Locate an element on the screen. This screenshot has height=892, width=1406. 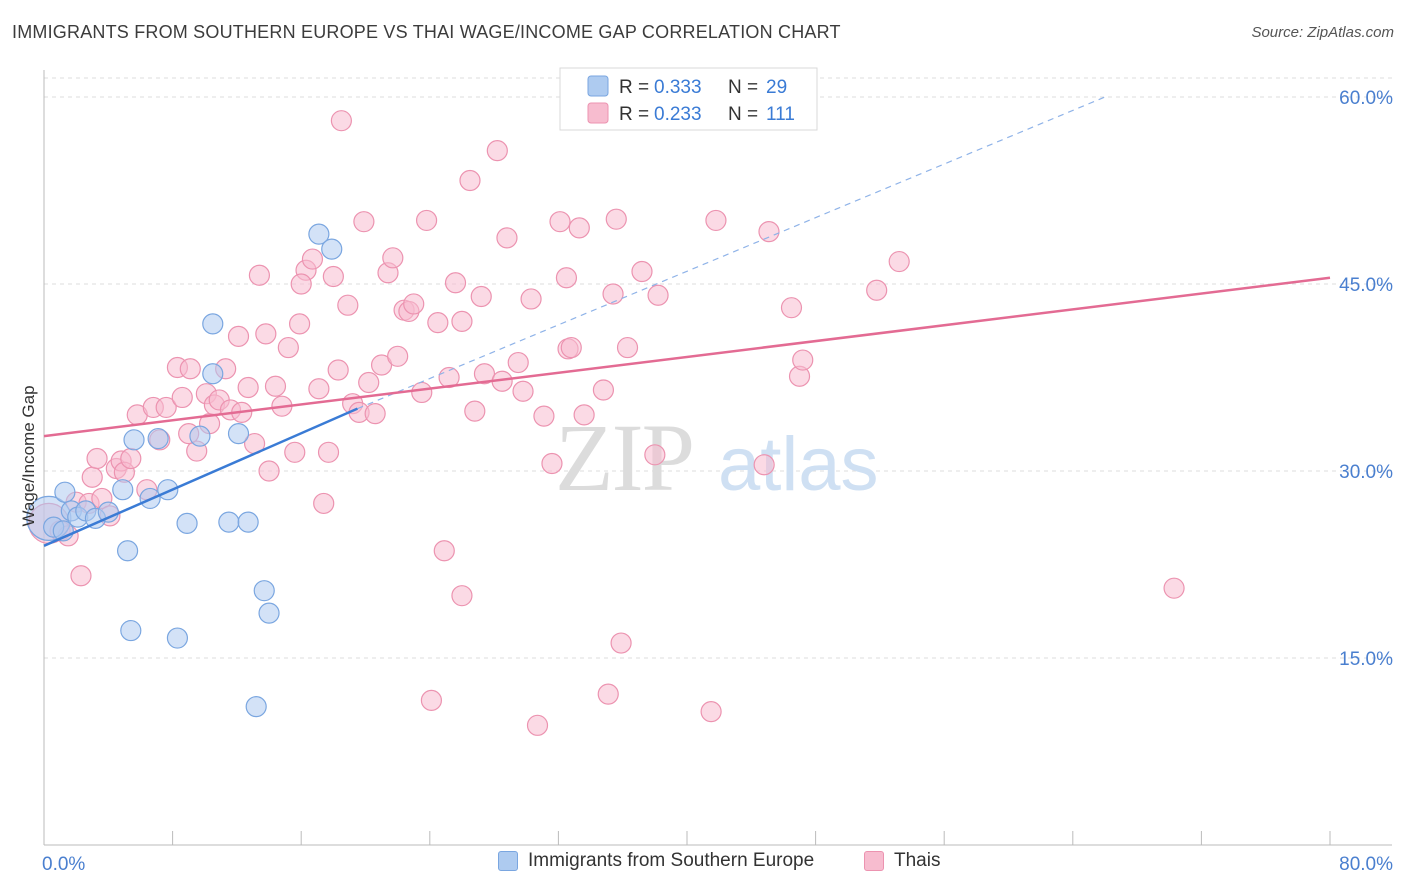
legend-item-thais: Thais is located at coordinates (902, 861).